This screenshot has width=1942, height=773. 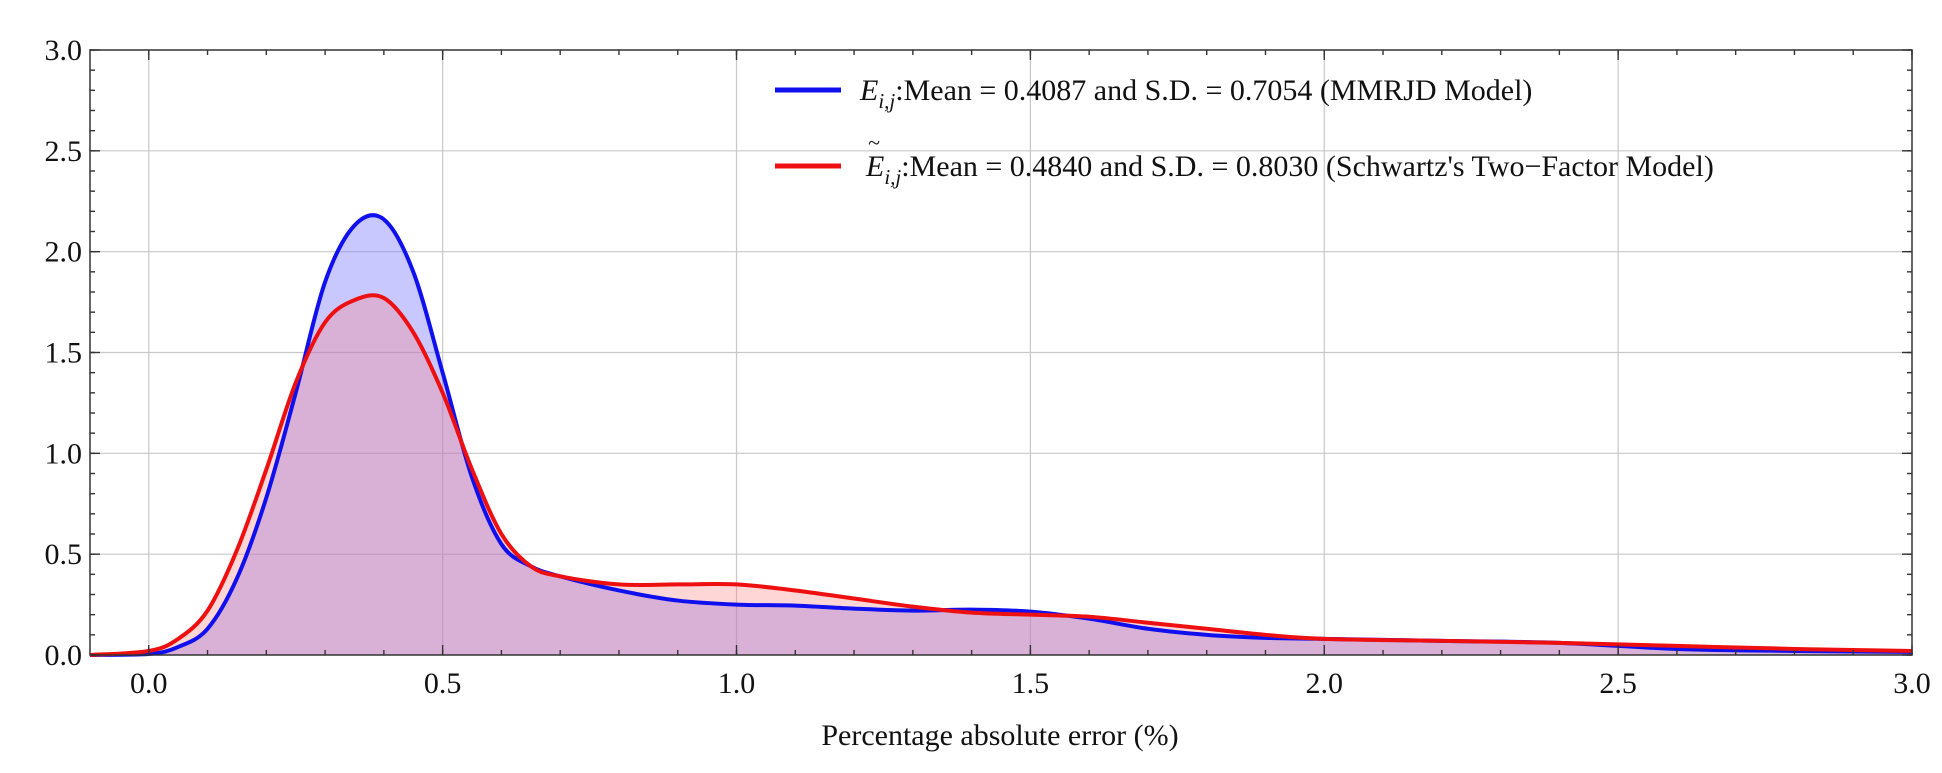 I want to click on y-tick-label: 1.0, so click(x=64, y=453).